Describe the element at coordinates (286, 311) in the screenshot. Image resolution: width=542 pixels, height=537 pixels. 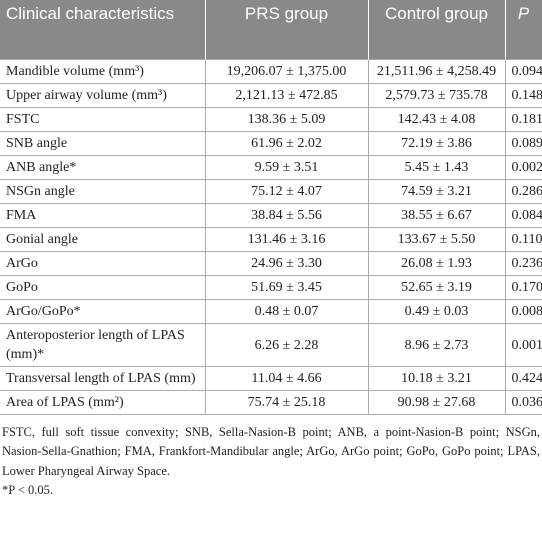
I see `value-cell: 0.48 ± 0.07` at that location.